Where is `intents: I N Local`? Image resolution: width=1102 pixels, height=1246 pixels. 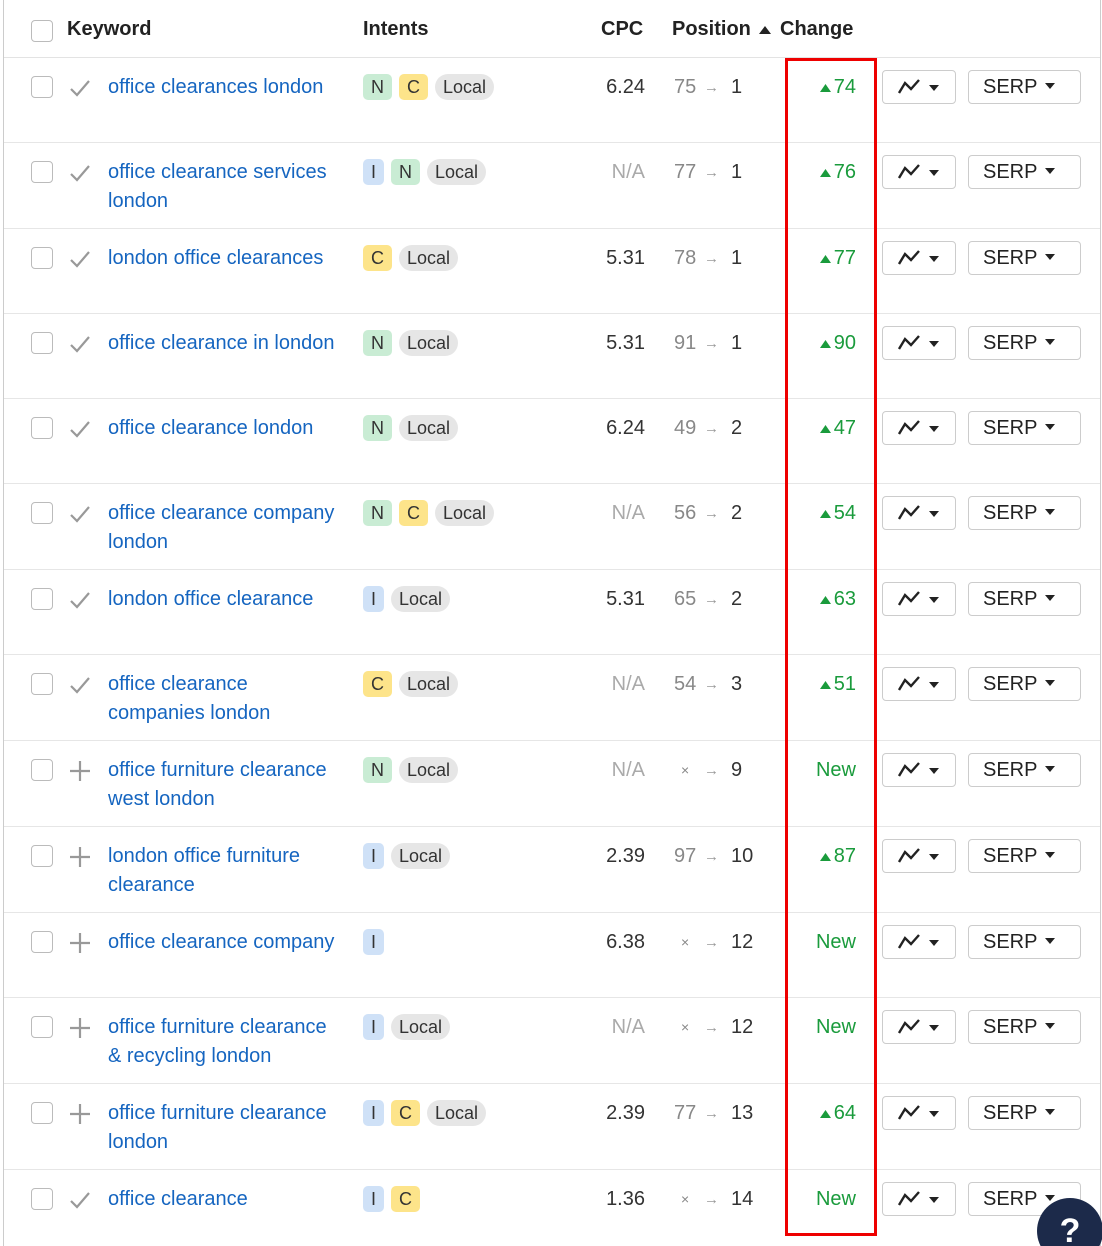 intents: I N Local is located at coordinates (428, 172).